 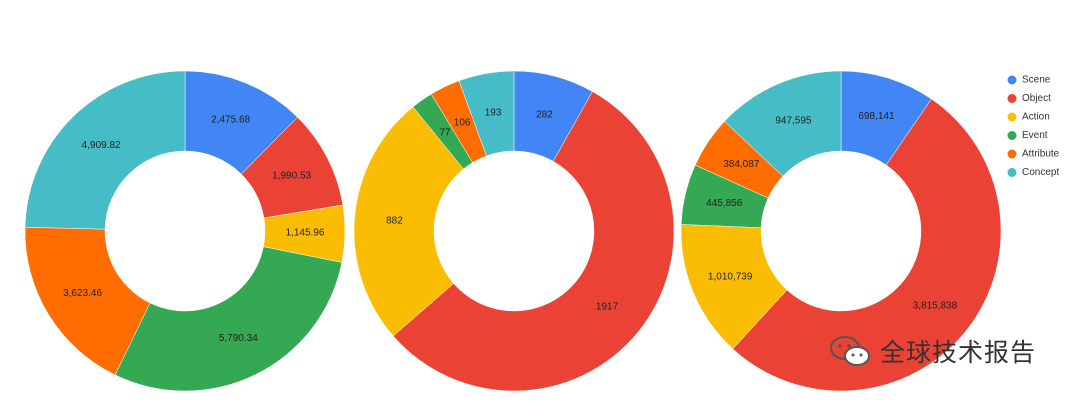 I want to click on data-label: 77, so click(x=445, y=133).